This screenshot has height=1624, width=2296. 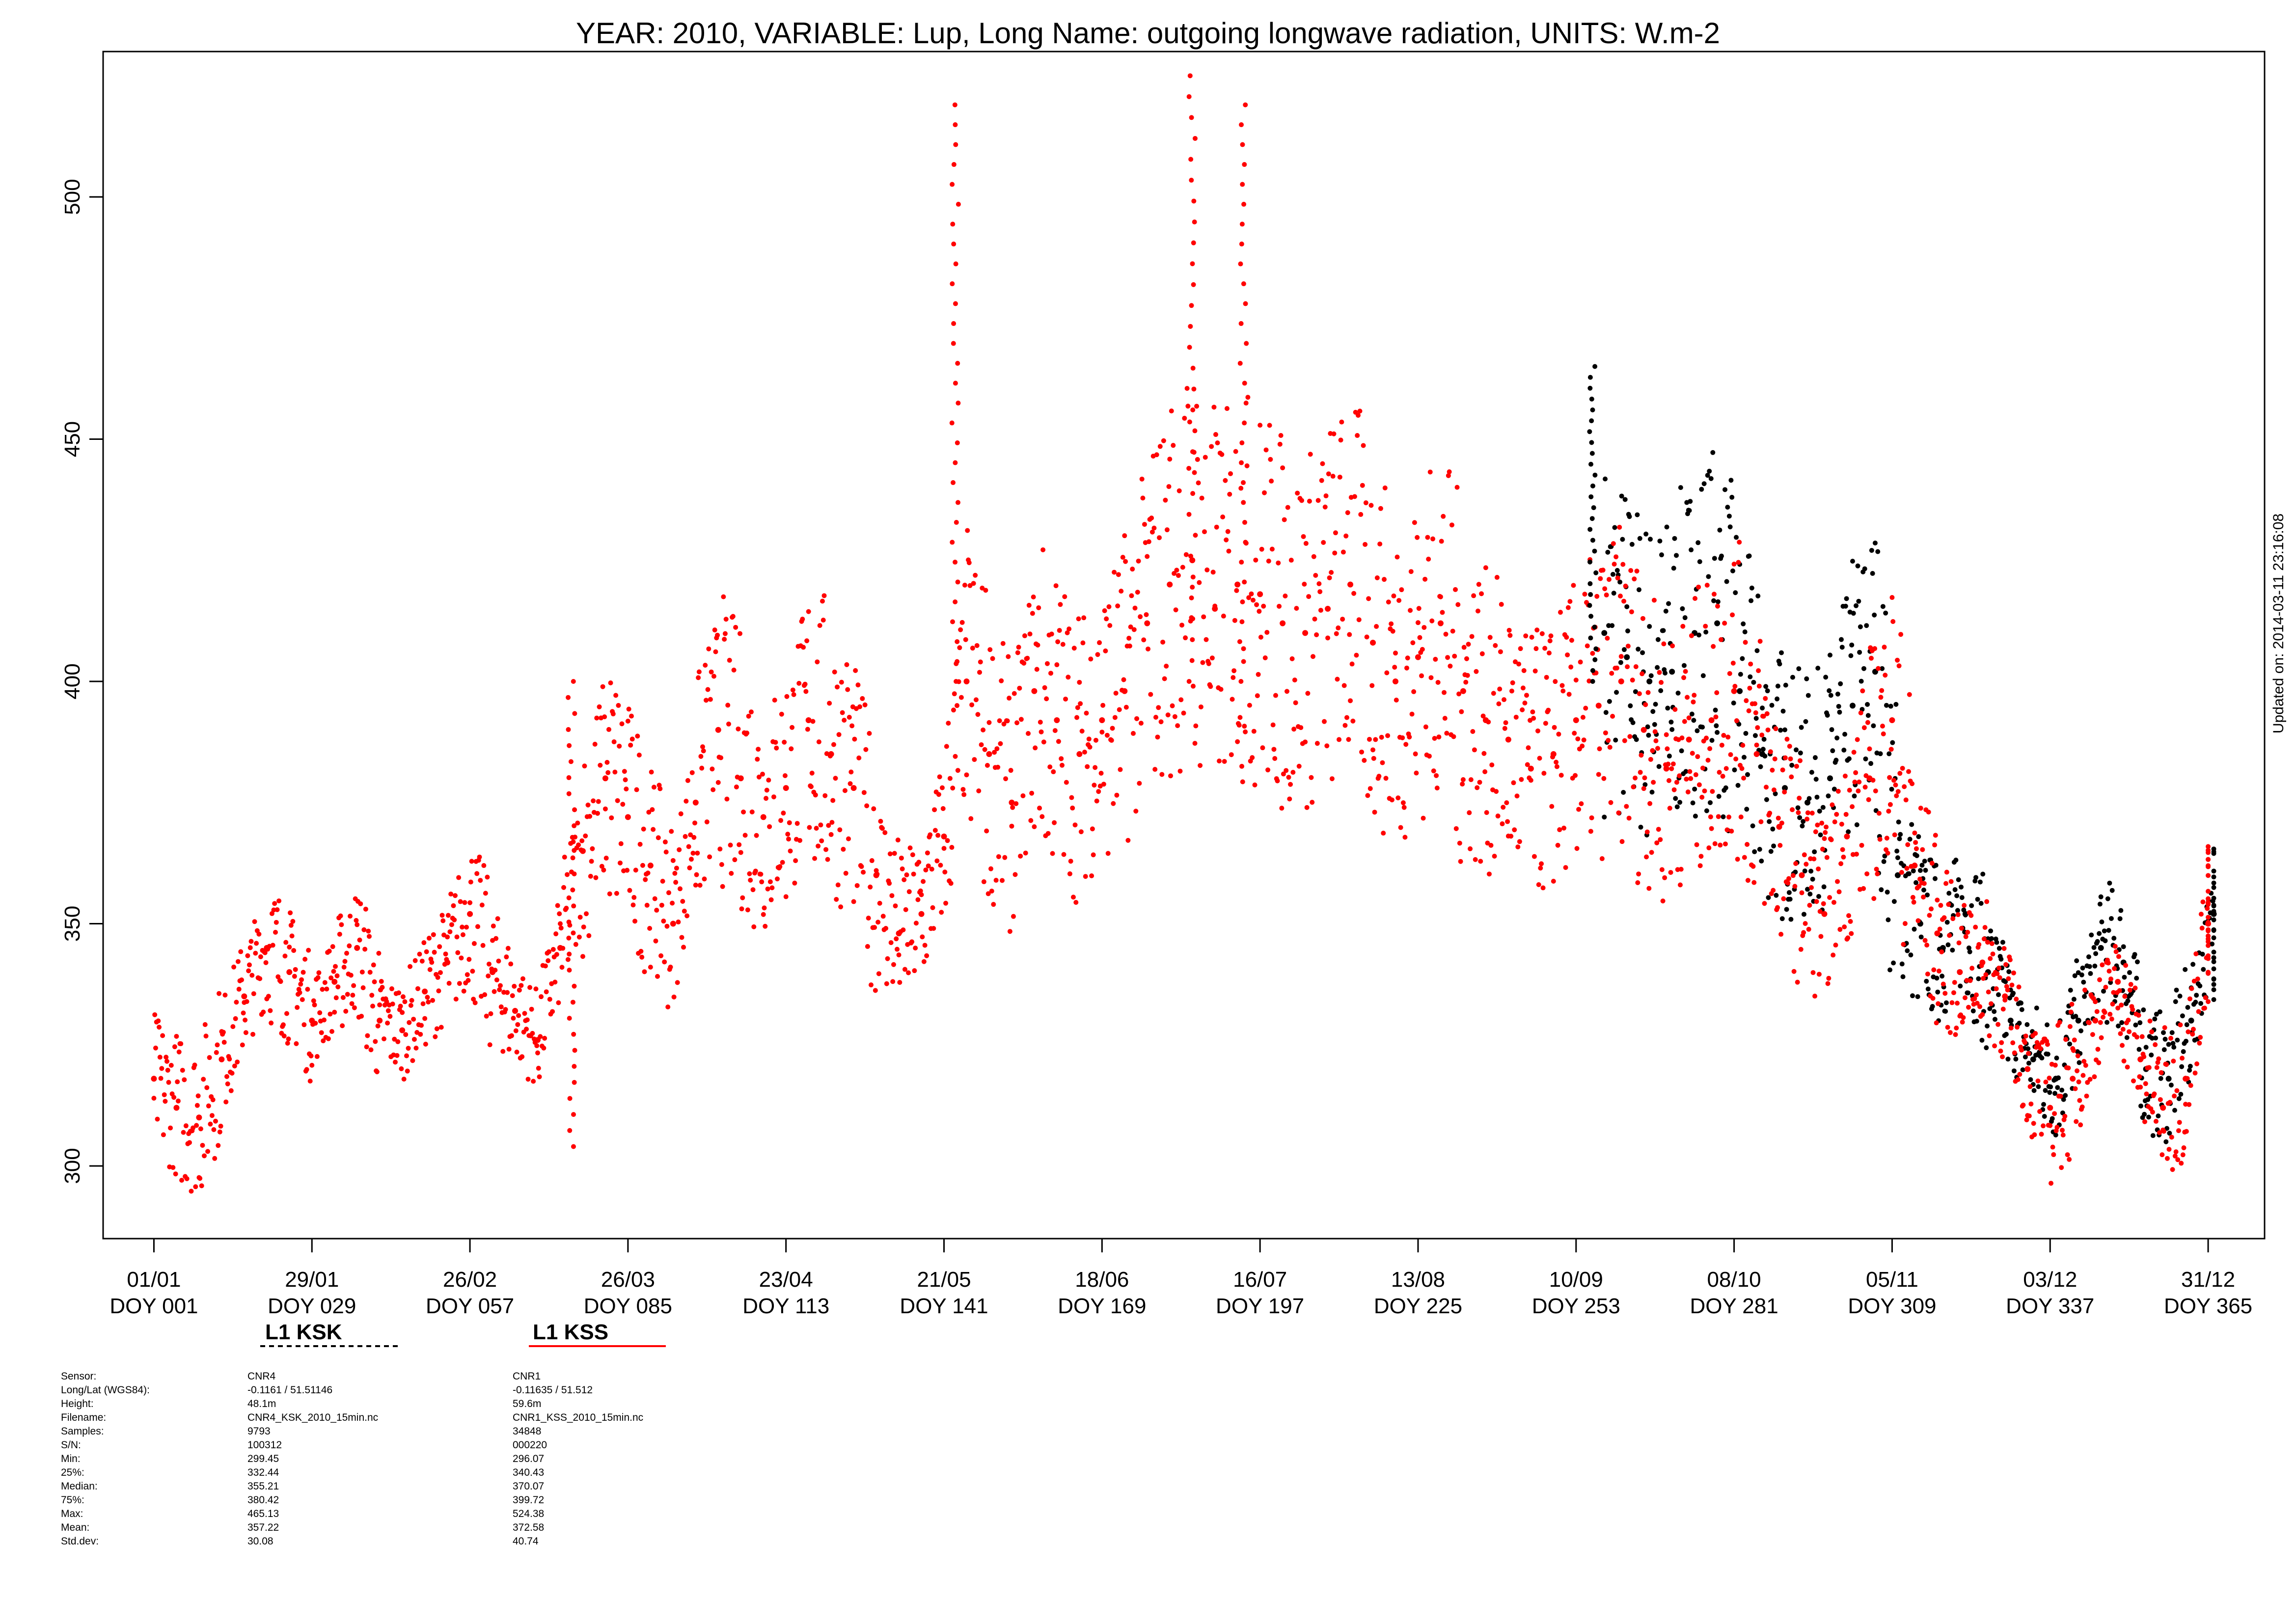 I want to click on stats-cell: Max:, so click(x=72, y=1513).